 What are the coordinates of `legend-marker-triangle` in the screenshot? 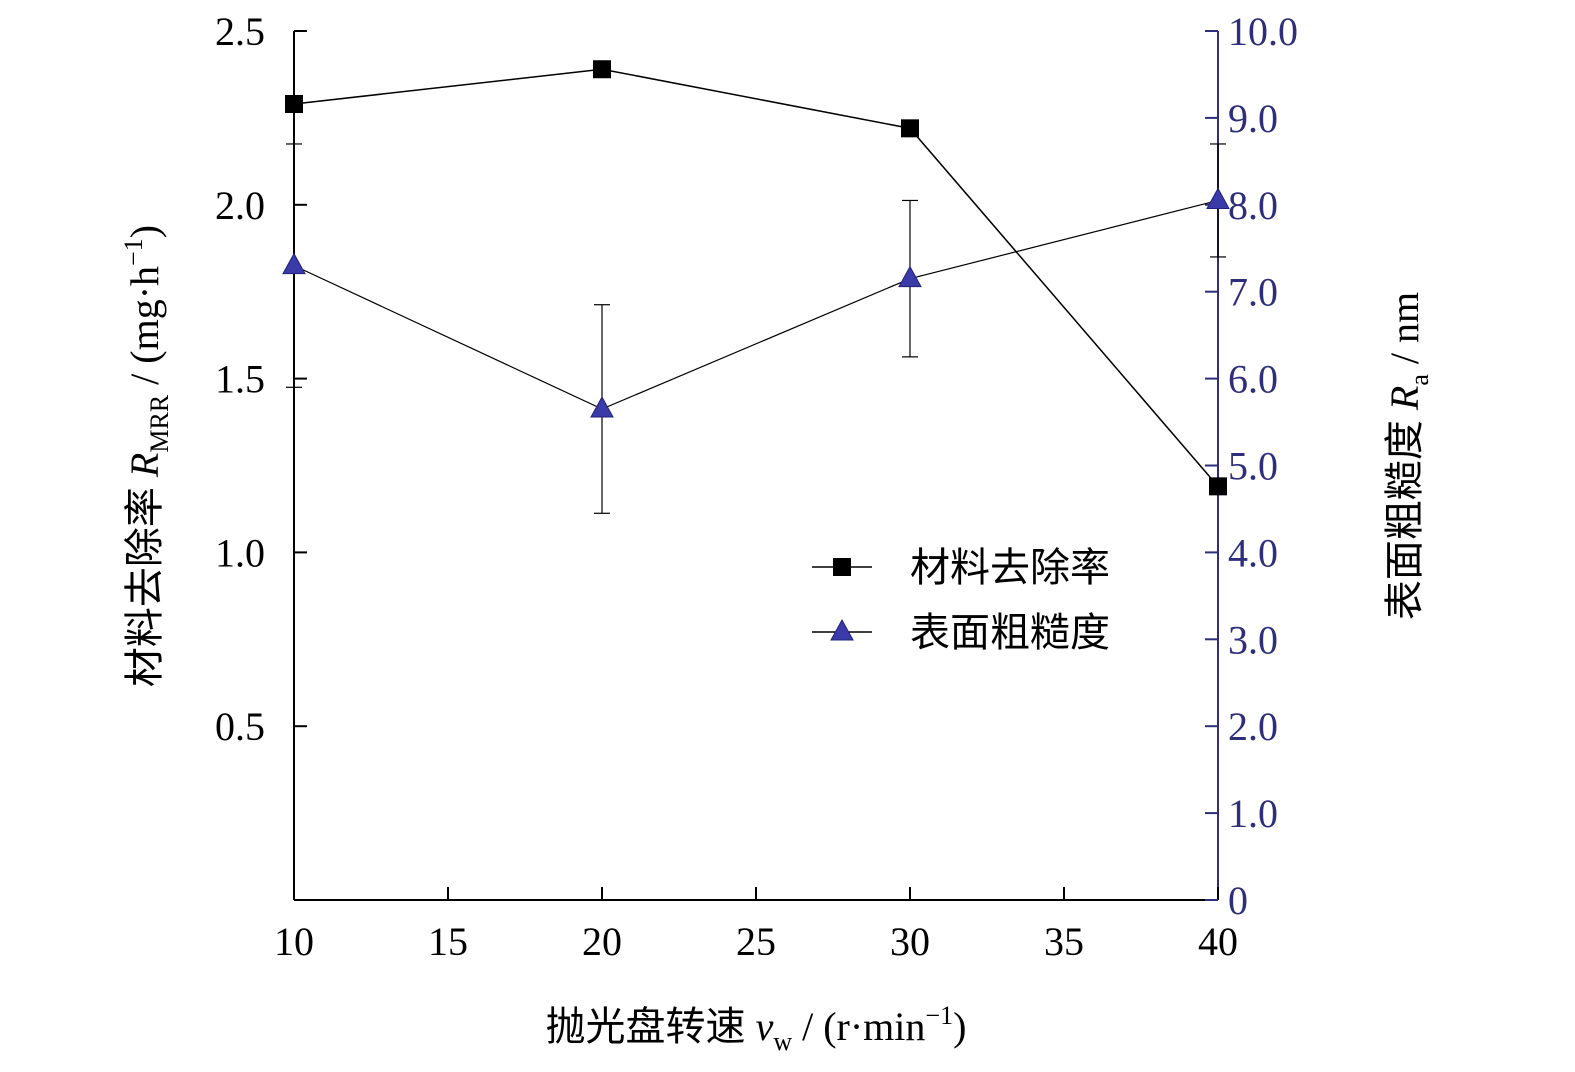 It's located at (842, 629).